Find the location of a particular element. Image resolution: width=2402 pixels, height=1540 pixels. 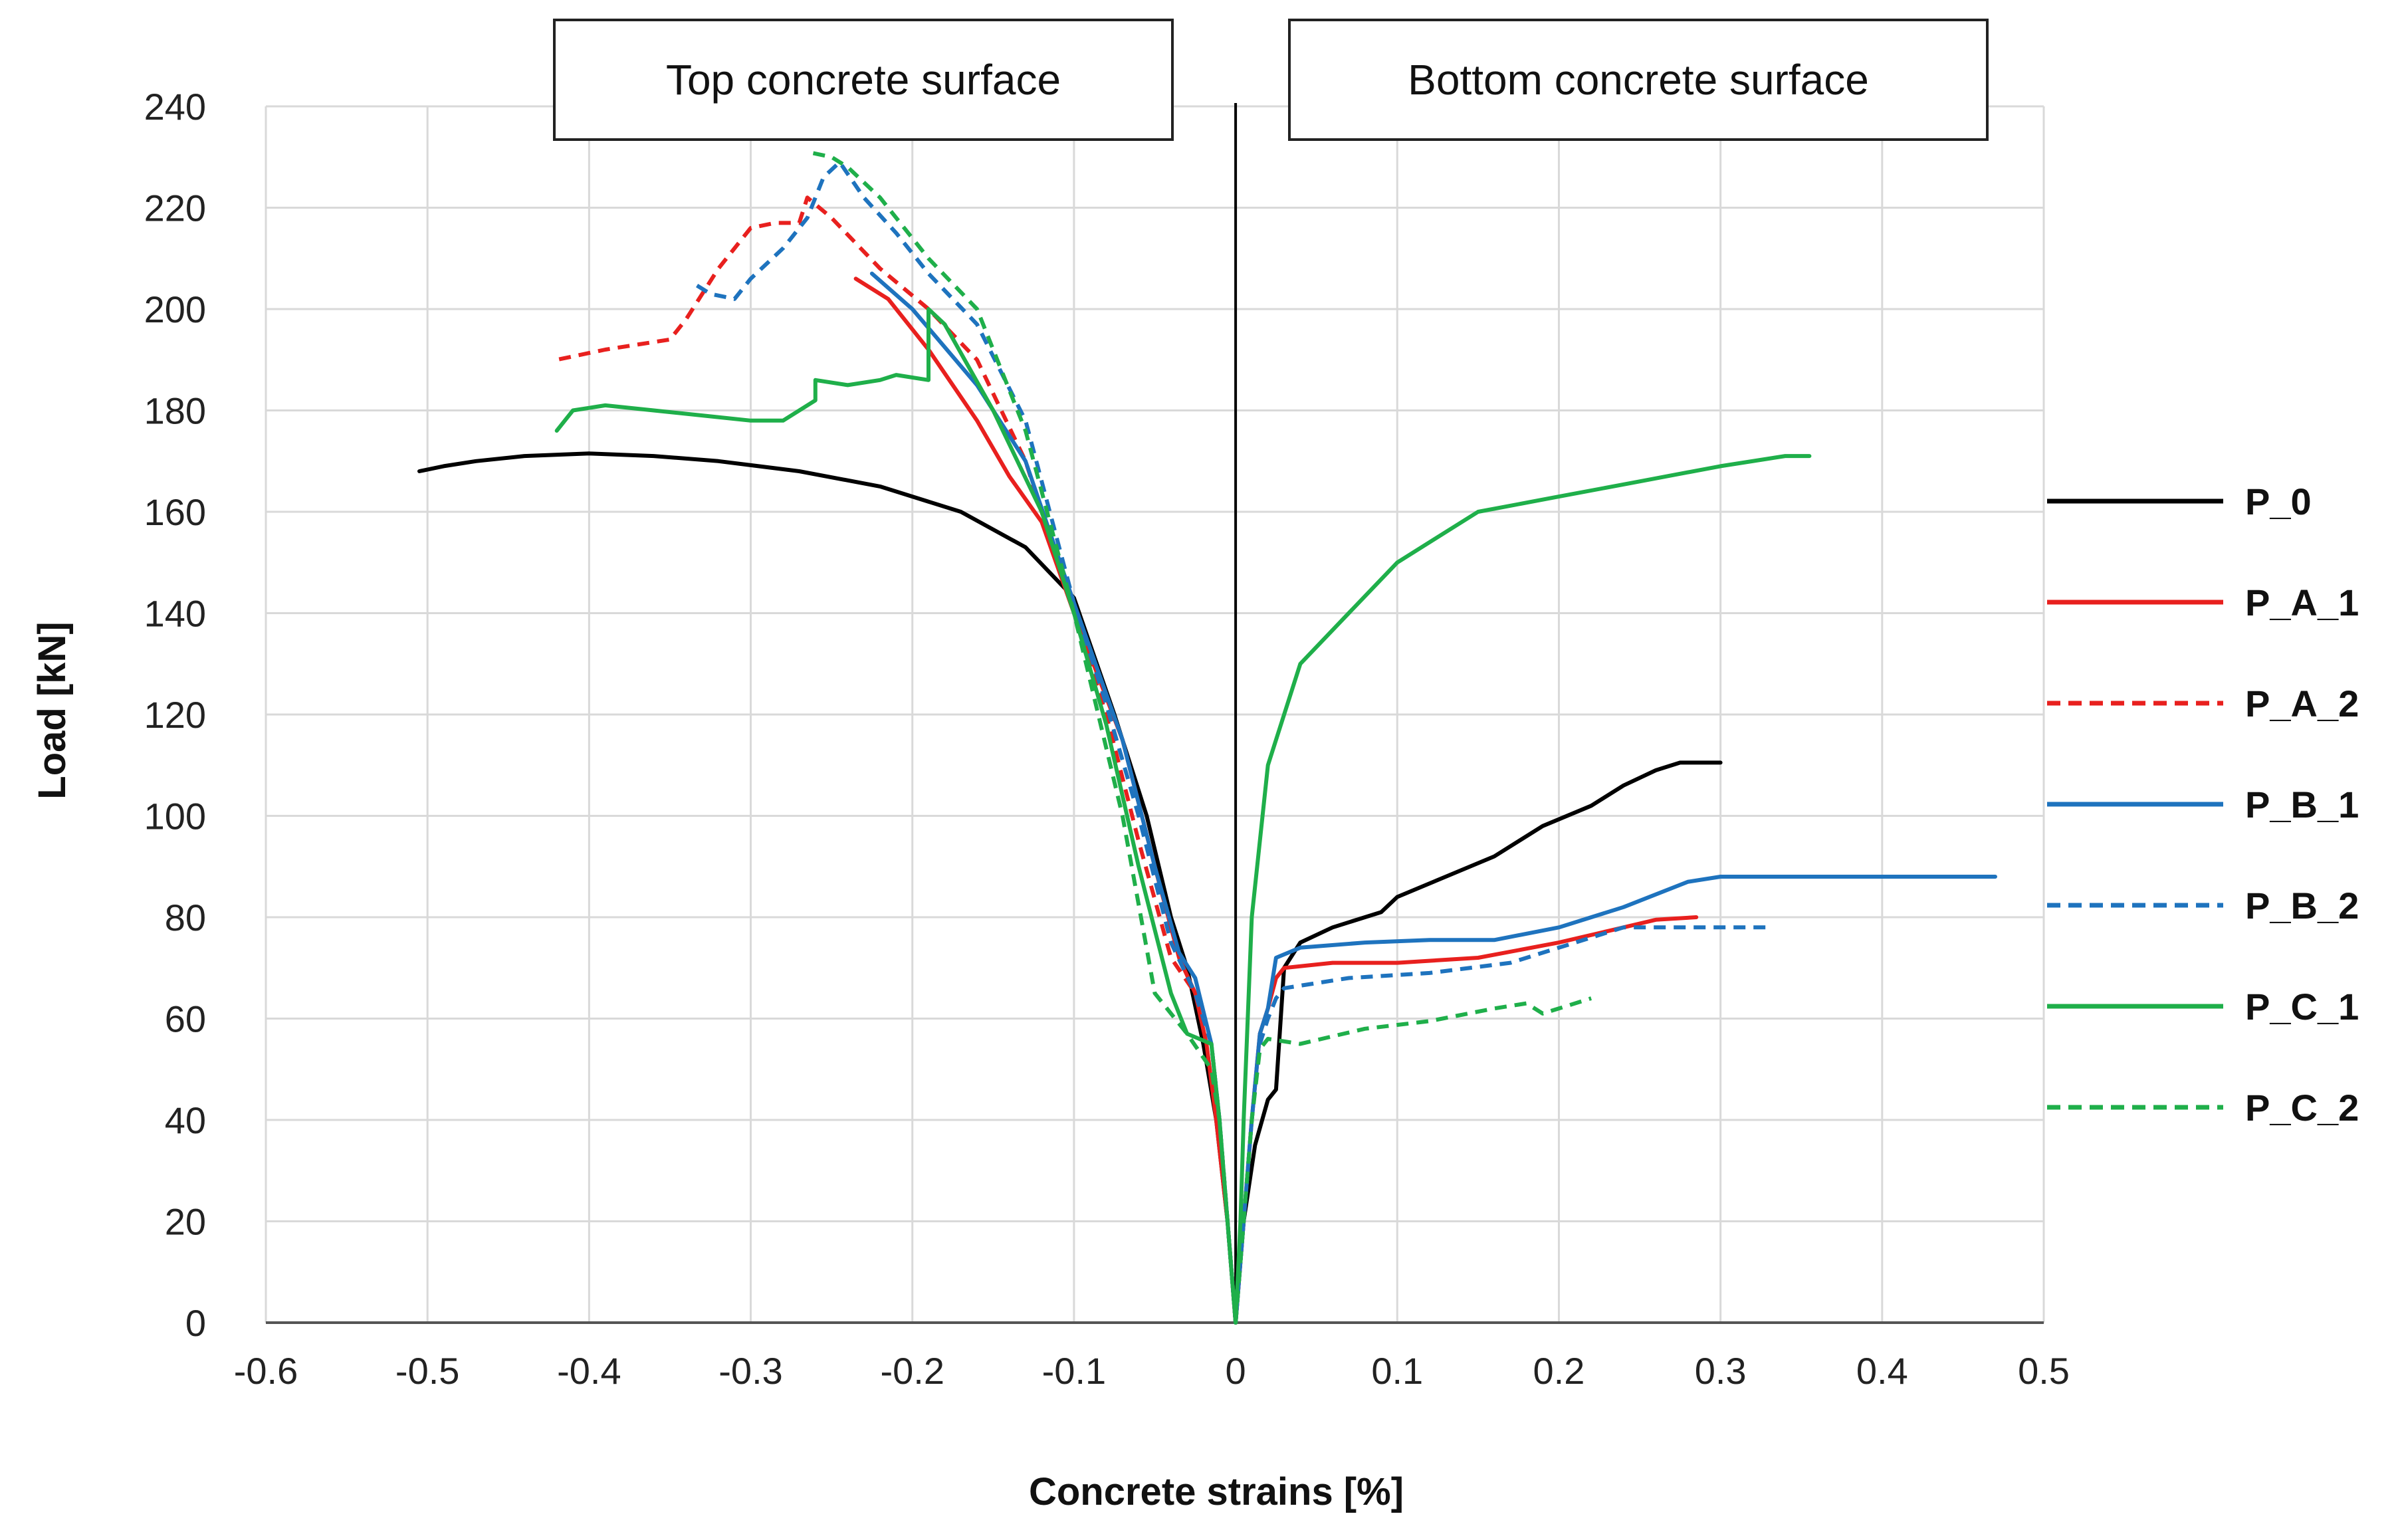

legend-label-P_0: P_0 is located at coordinates (2278, 502).